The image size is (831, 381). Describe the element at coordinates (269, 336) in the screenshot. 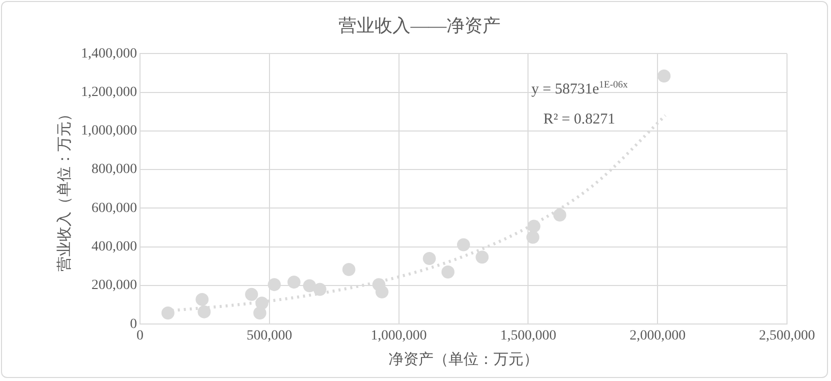

I see `x-tick-label: 500,000` at that location.